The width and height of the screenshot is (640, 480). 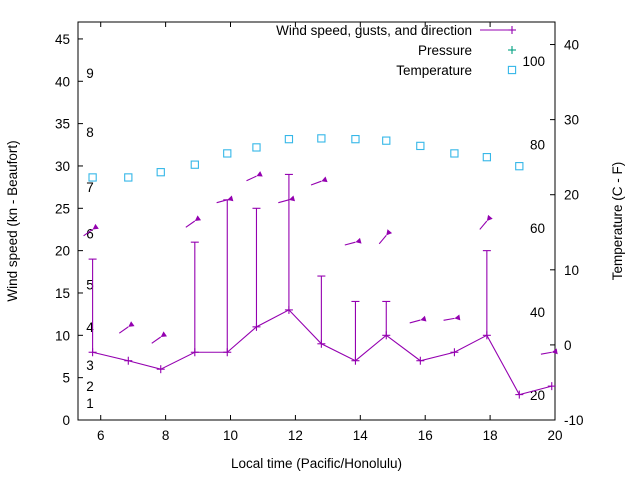 What do you see at coordinates (62, 166) in the screenshot?
I see `y-tick-label: 30` at bounding box center [62, 166].